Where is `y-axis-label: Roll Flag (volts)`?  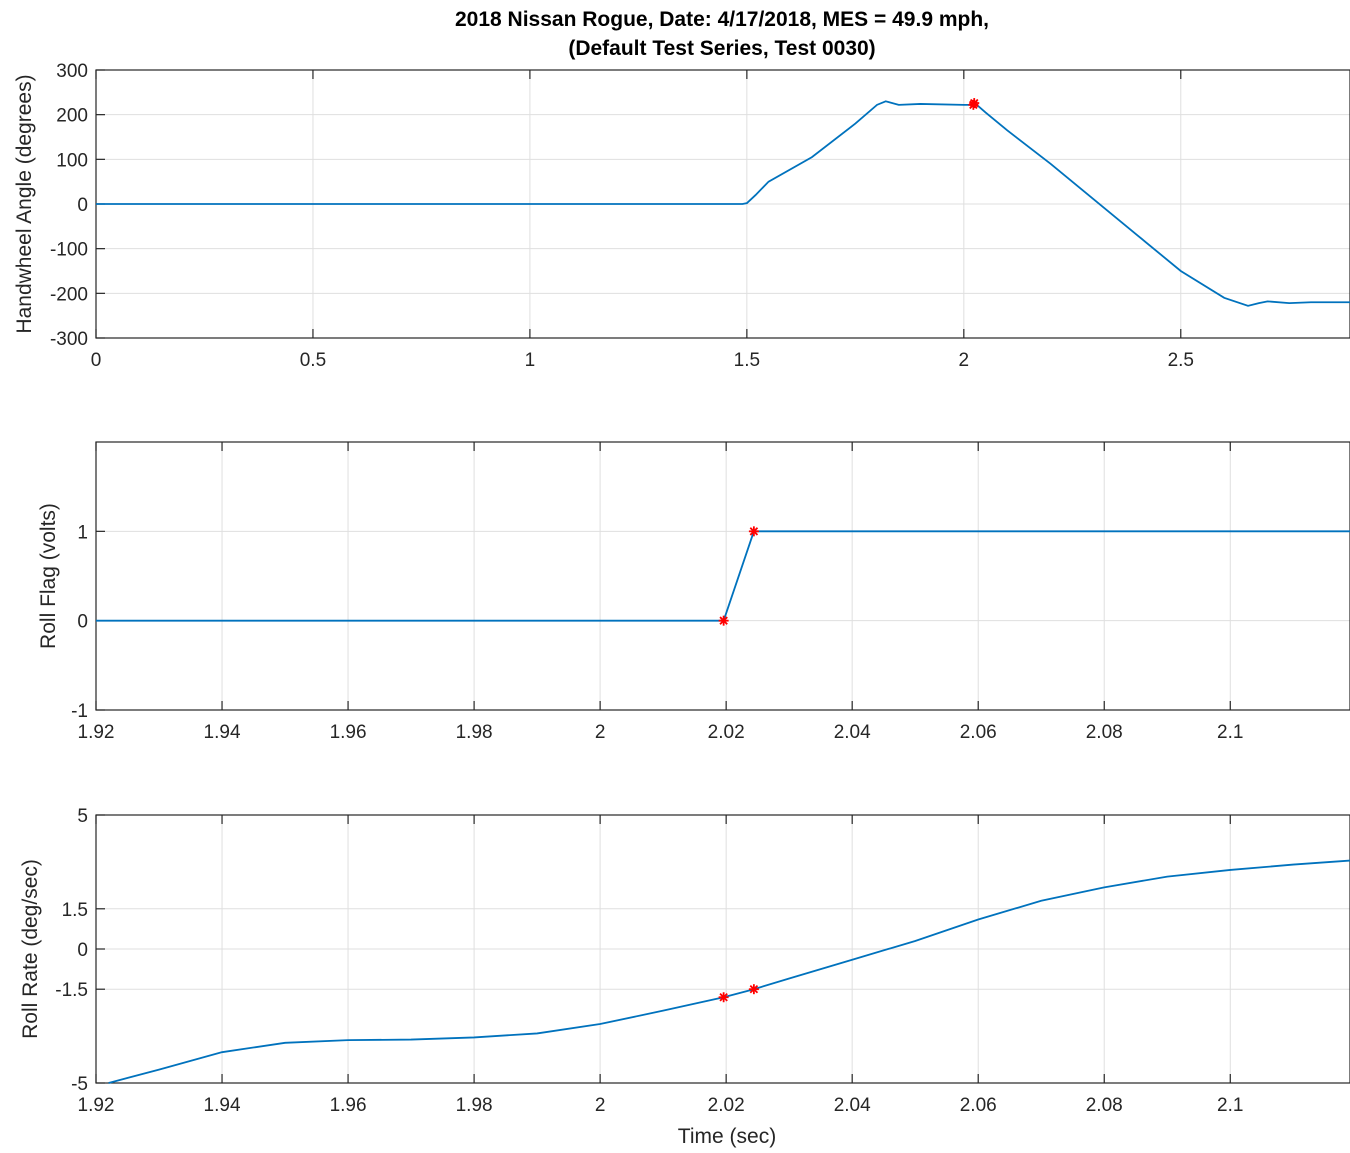 y-axis-label: Roll Flag (volts) is located at coordinates (48, 576).